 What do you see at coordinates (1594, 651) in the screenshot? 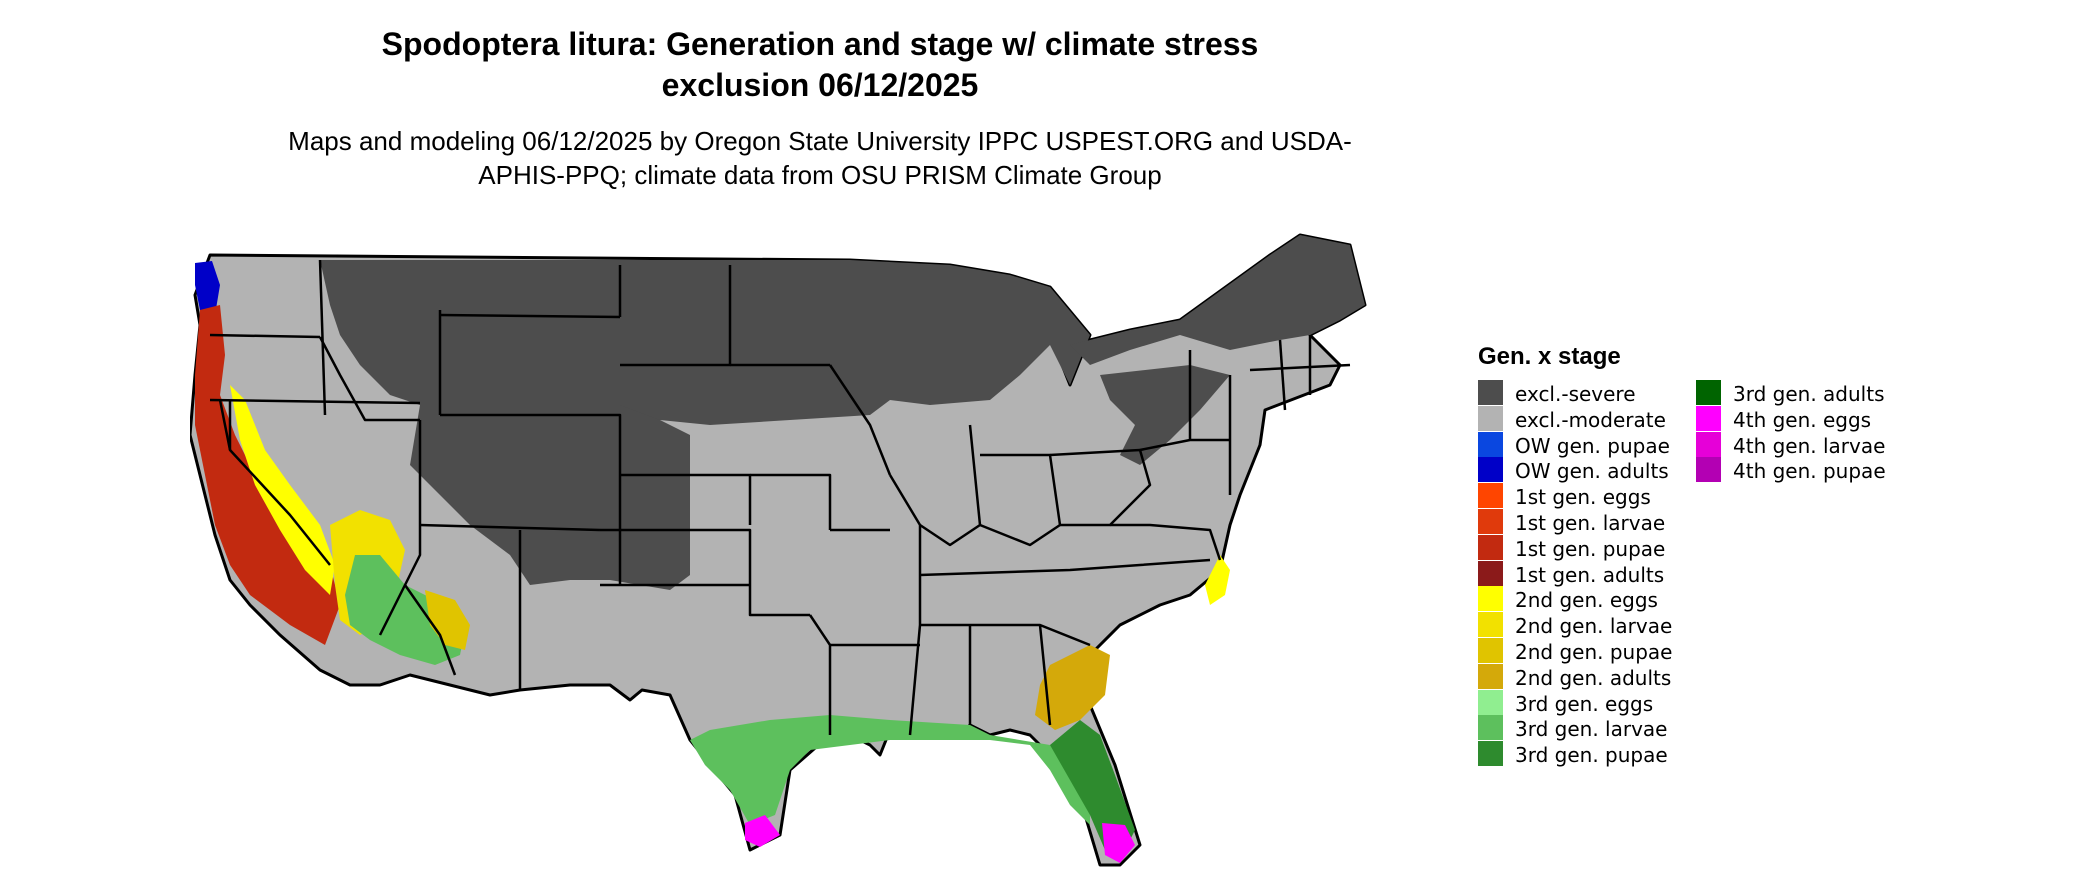
I see `legend-label: 2nd gen. pupae` at bounding box center [1594, 651].